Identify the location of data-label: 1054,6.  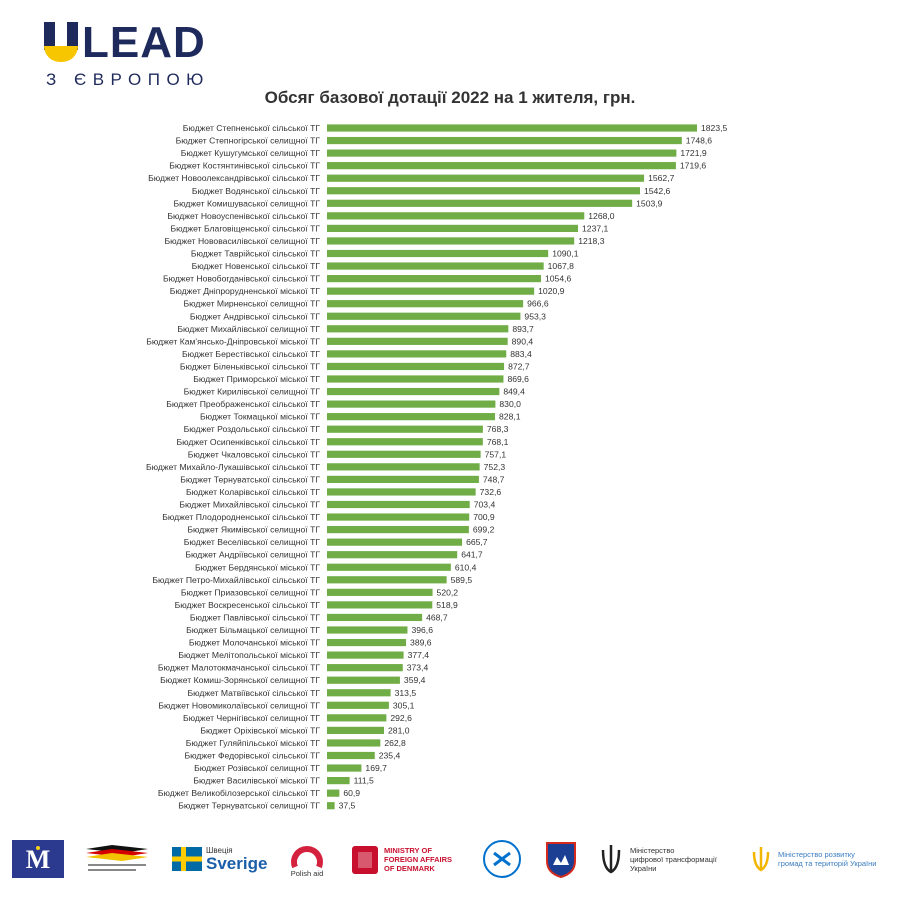
(558, 279).